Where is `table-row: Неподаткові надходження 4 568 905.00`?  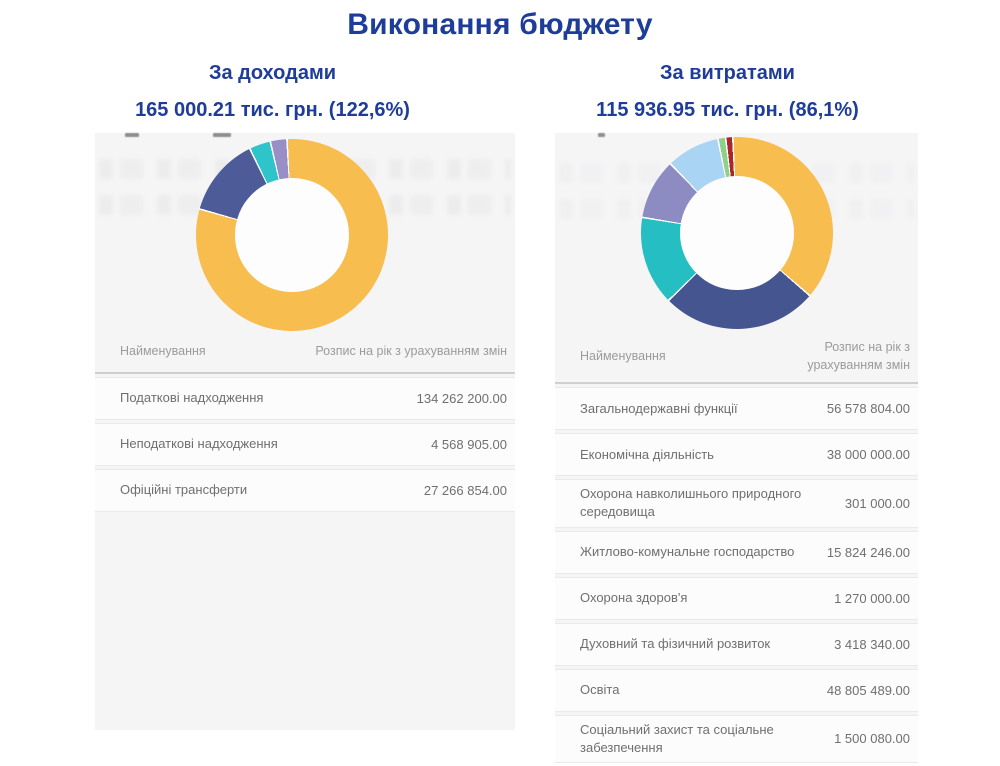
table-row: Неподаткові надходження 4 568 905.00 is located at coordinates (305, 444).